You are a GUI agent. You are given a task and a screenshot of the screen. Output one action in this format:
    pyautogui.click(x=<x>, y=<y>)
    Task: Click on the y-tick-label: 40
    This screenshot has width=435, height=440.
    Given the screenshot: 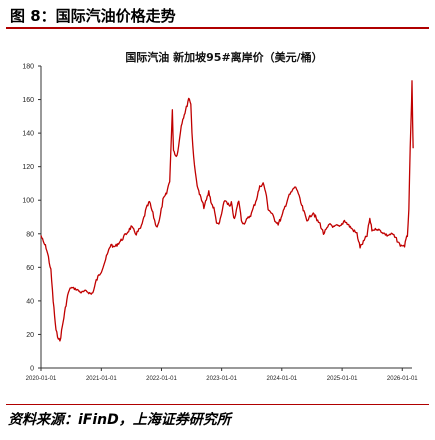 What is the action you would take?
    pyautogui.click(x=30, y=301)
    